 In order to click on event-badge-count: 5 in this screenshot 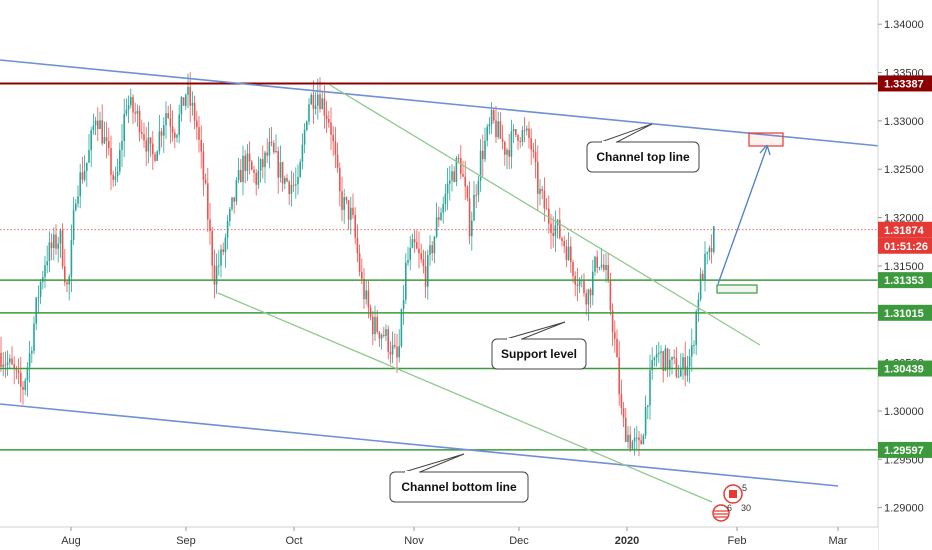, I will do `click(744, 488)`.